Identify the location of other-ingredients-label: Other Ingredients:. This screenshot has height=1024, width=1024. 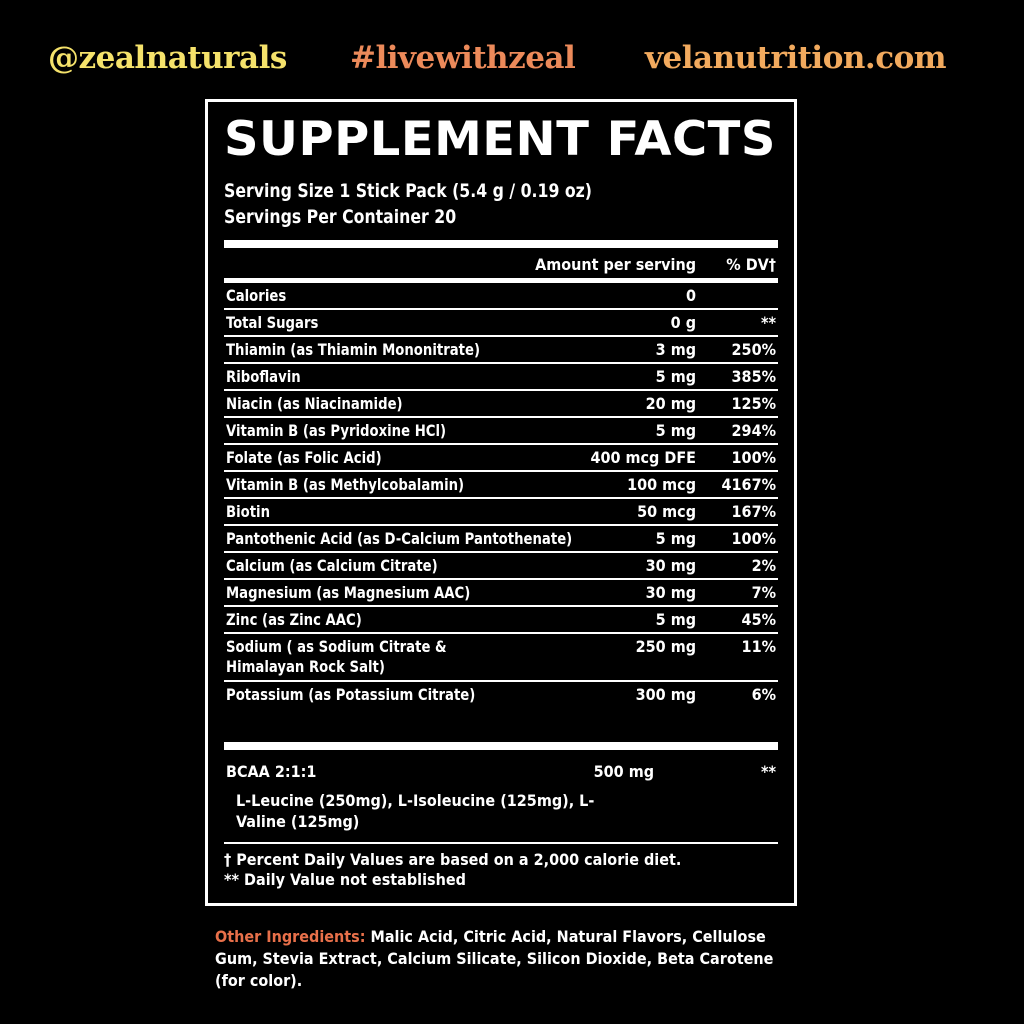
(290, 936).